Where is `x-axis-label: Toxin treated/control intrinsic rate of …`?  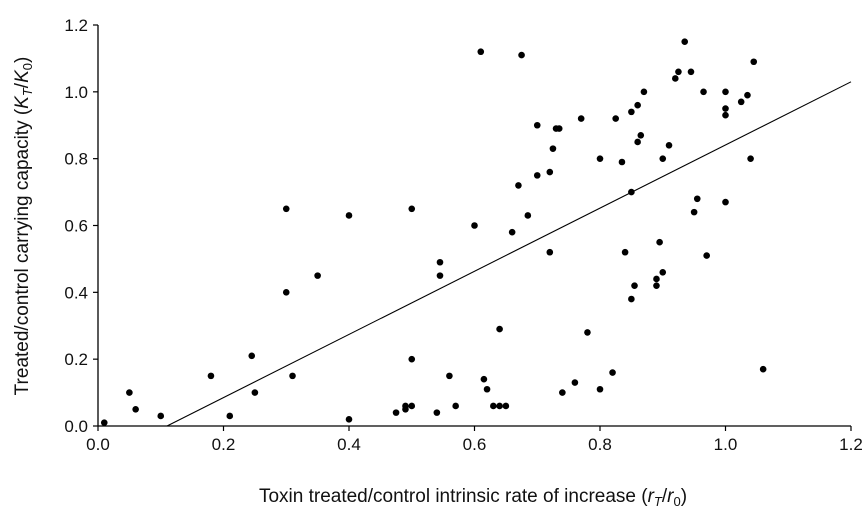 x-axis-label: Toxin treated/control intrinsic rate of … is located at coordinates (473, 497).